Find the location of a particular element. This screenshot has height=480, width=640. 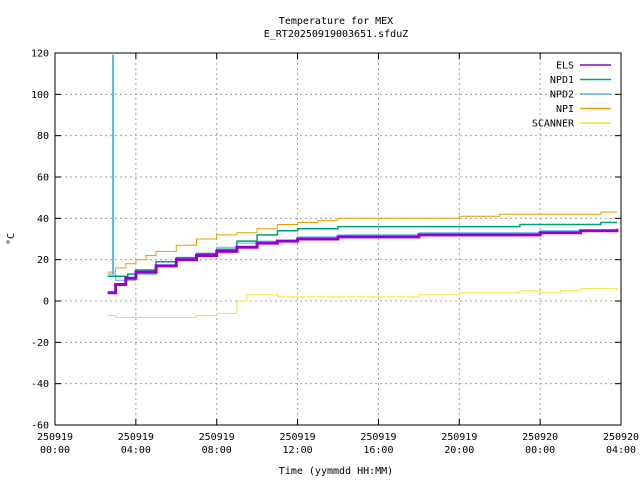

x-tick-time: 20:00 is located at coordinates (459, 450).